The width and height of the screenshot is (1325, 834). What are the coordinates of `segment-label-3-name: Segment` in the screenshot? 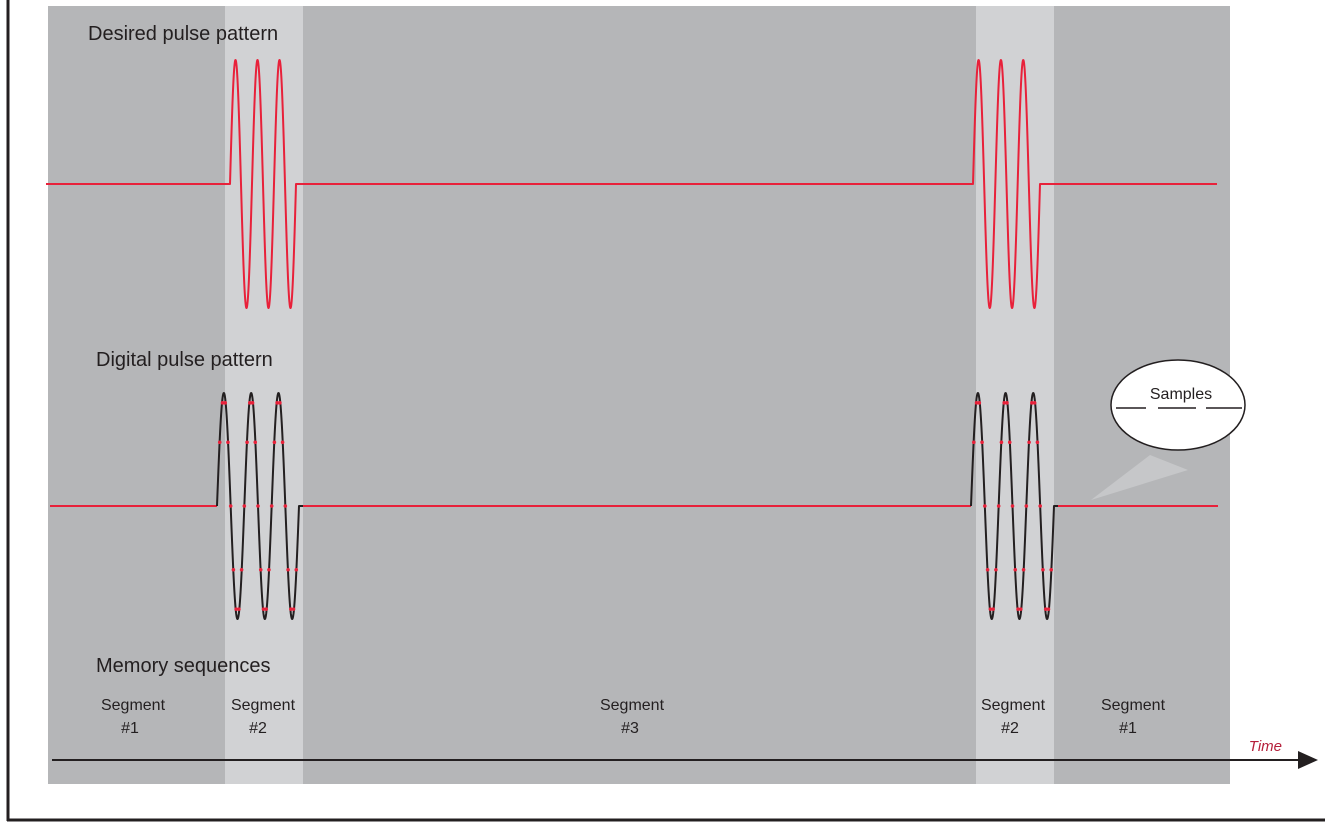 It's located at (632, 705).